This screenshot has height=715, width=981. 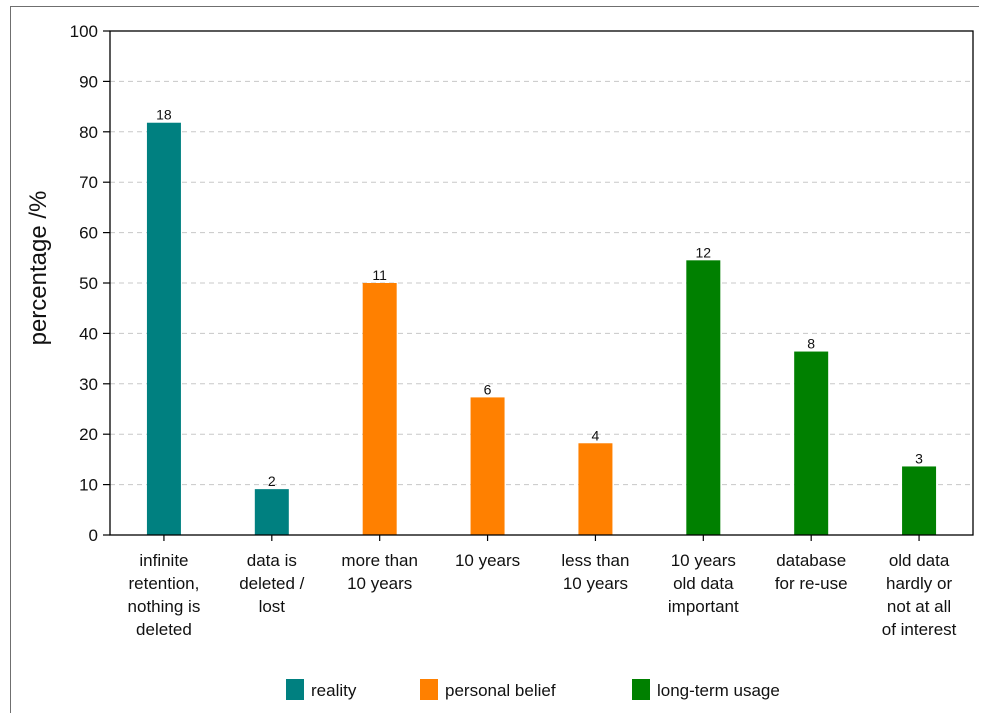 I want to click on bar-data-label: 11, so click(x=379, y=275).